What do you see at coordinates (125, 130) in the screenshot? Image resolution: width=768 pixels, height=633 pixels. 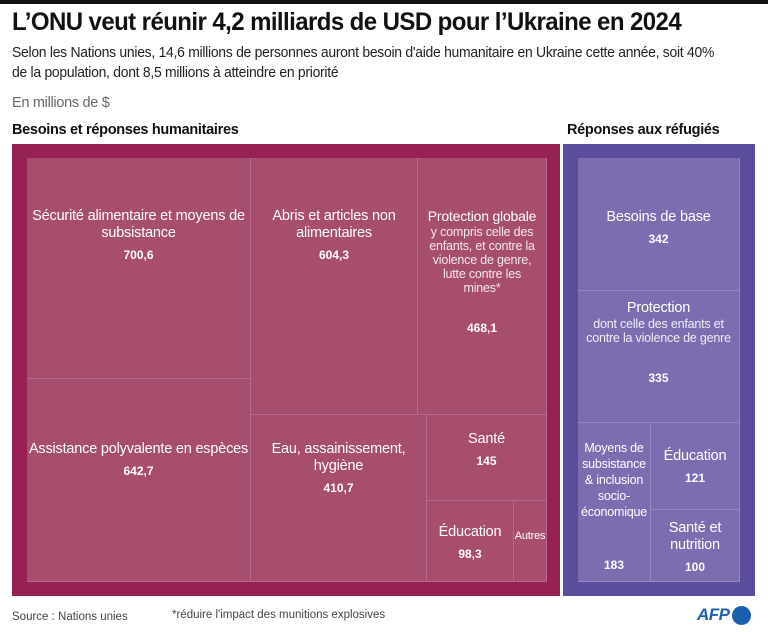 I see `group-label-humanitarian: Besoins et réponses humanitaires` at bounding box center [125, 130].